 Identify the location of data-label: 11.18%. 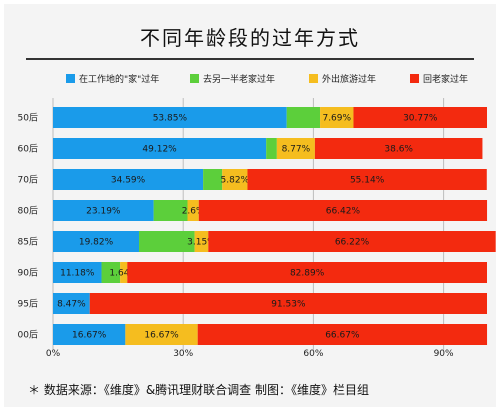
(77, 274).